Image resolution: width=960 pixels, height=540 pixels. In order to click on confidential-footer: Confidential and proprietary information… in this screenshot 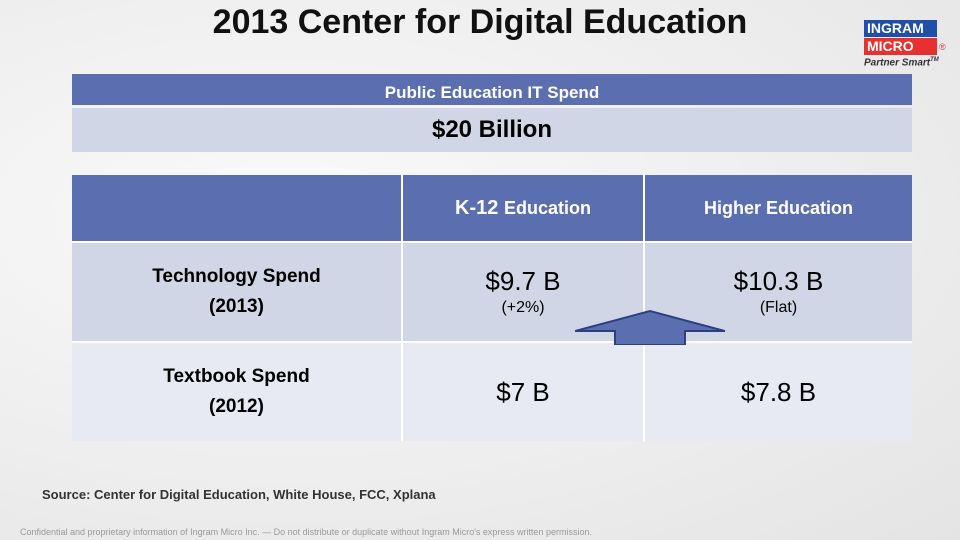, I will do `click(306, 532)`.